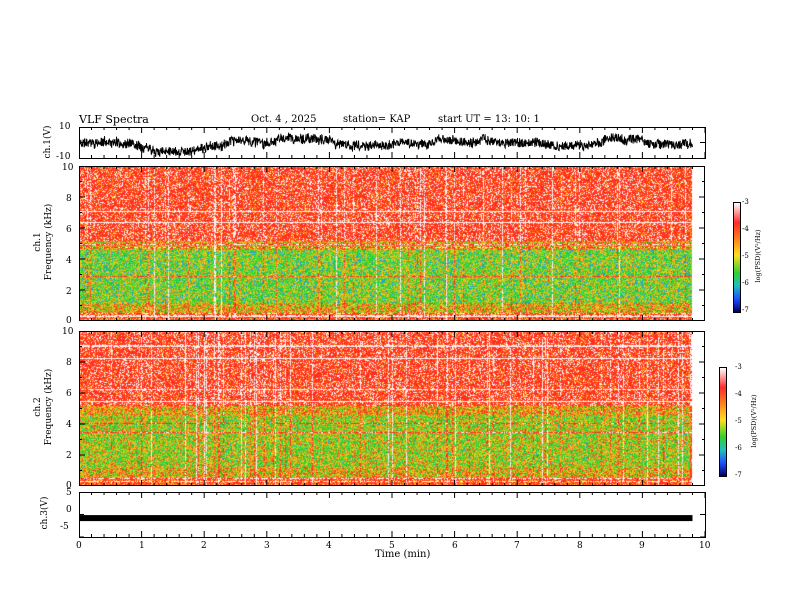 This screenshot has width=792, height=612. I want to click on ch3-waveform-frame, so click(392, 515).